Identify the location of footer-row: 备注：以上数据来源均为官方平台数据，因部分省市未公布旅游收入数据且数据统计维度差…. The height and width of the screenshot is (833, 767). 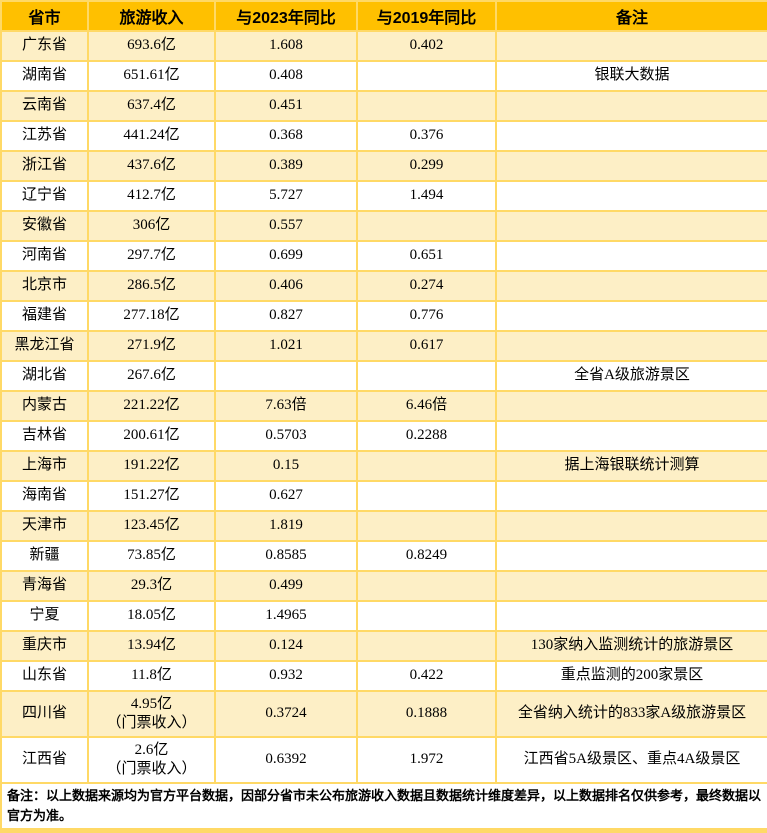
(383, 807).